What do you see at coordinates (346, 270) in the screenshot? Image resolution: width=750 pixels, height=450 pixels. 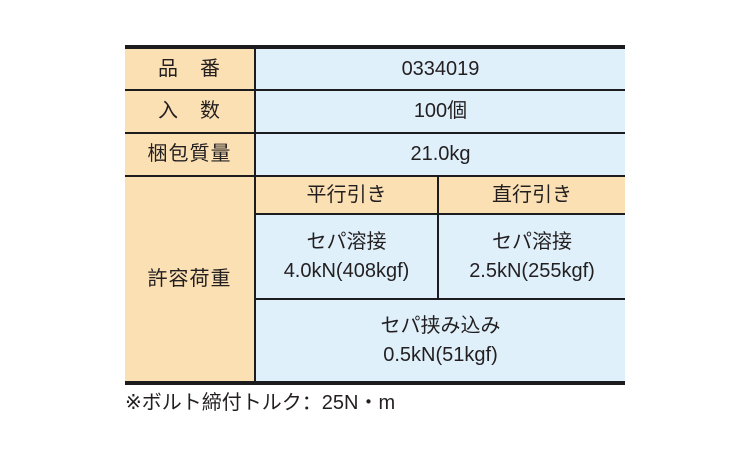 I see `cell-line-value: 4.0kN(408kgf)` at bounding box center [346, 270].